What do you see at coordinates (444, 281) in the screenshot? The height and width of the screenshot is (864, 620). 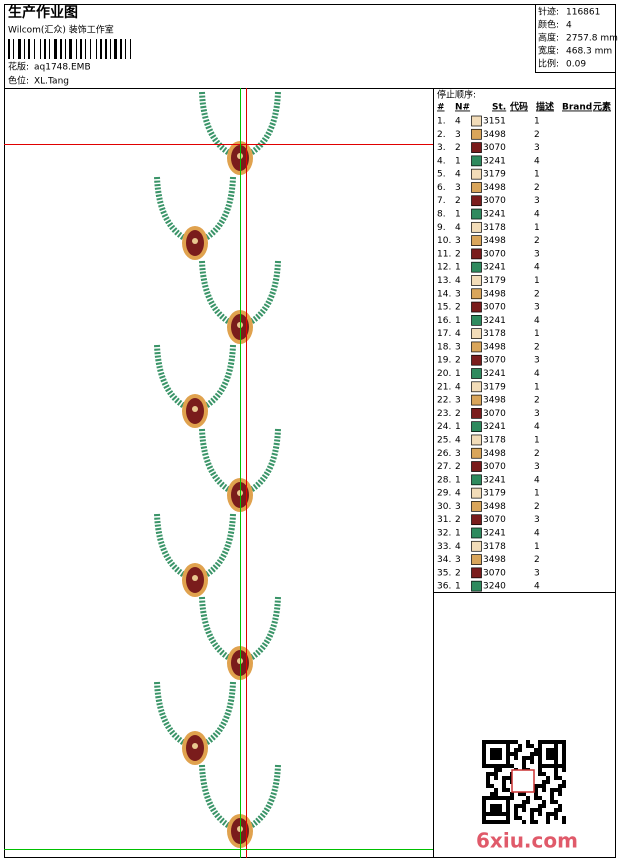 I see `row-number: 13.` at bounding box center [444, 281].